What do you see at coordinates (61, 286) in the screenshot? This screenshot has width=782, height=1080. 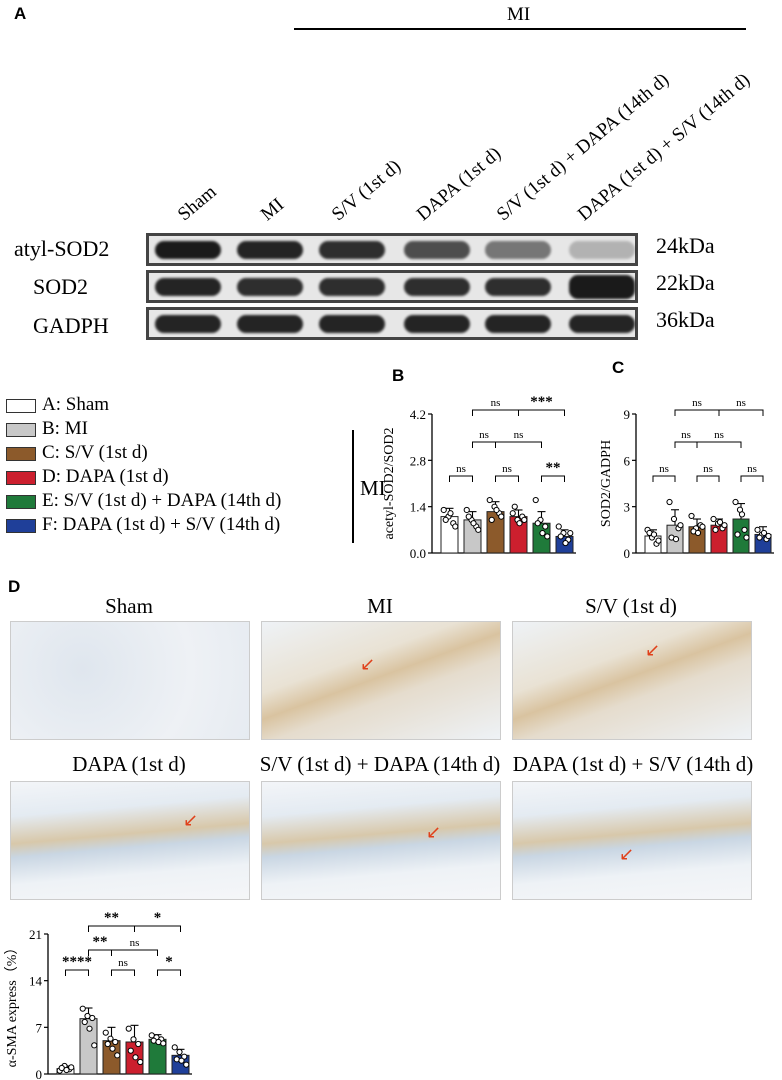 I see `blot-row-label-sod2: SOD2` at bounding box center [61, 286].